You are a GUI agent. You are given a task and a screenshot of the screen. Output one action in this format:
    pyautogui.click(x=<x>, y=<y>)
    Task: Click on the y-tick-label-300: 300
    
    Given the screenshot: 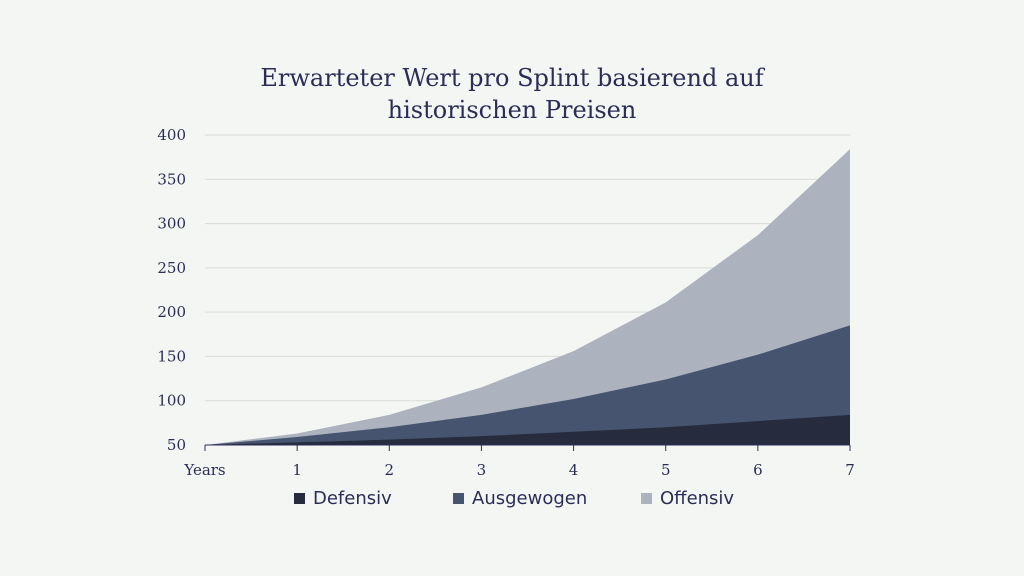 What is the action you would take?
    pyautogui.click(x=171, y=224)
    